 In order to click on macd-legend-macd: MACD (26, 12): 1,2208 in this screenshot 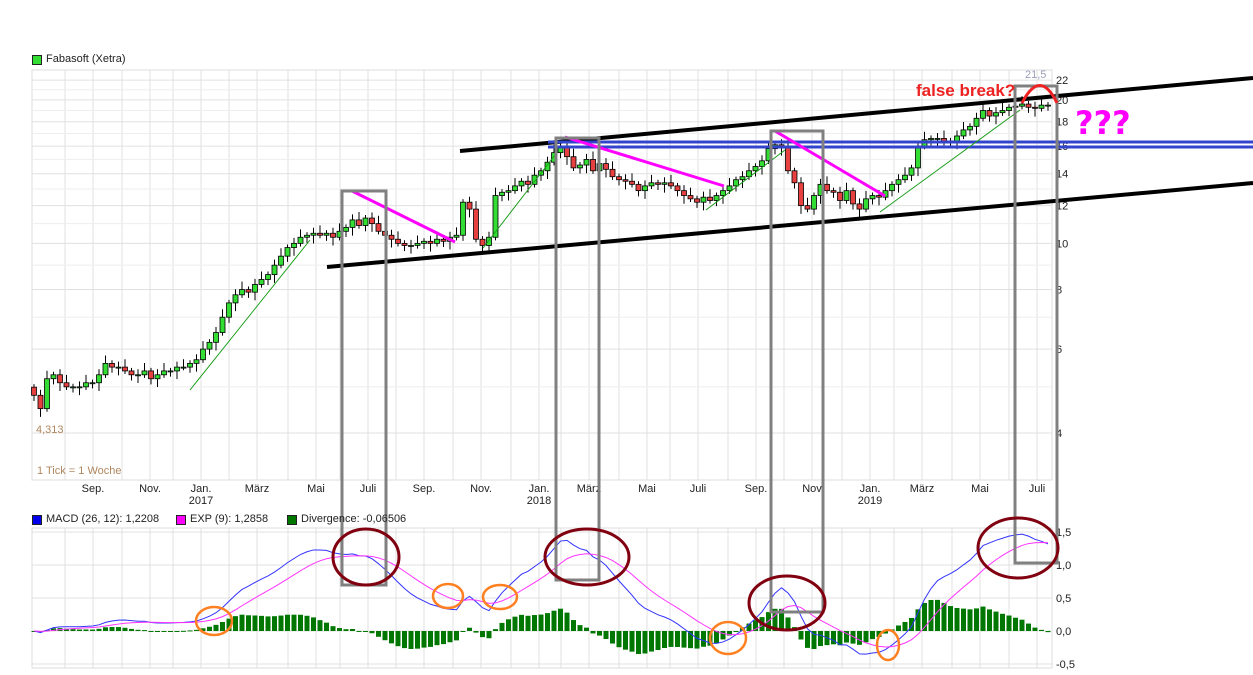, I will do `click(95, 519)`.